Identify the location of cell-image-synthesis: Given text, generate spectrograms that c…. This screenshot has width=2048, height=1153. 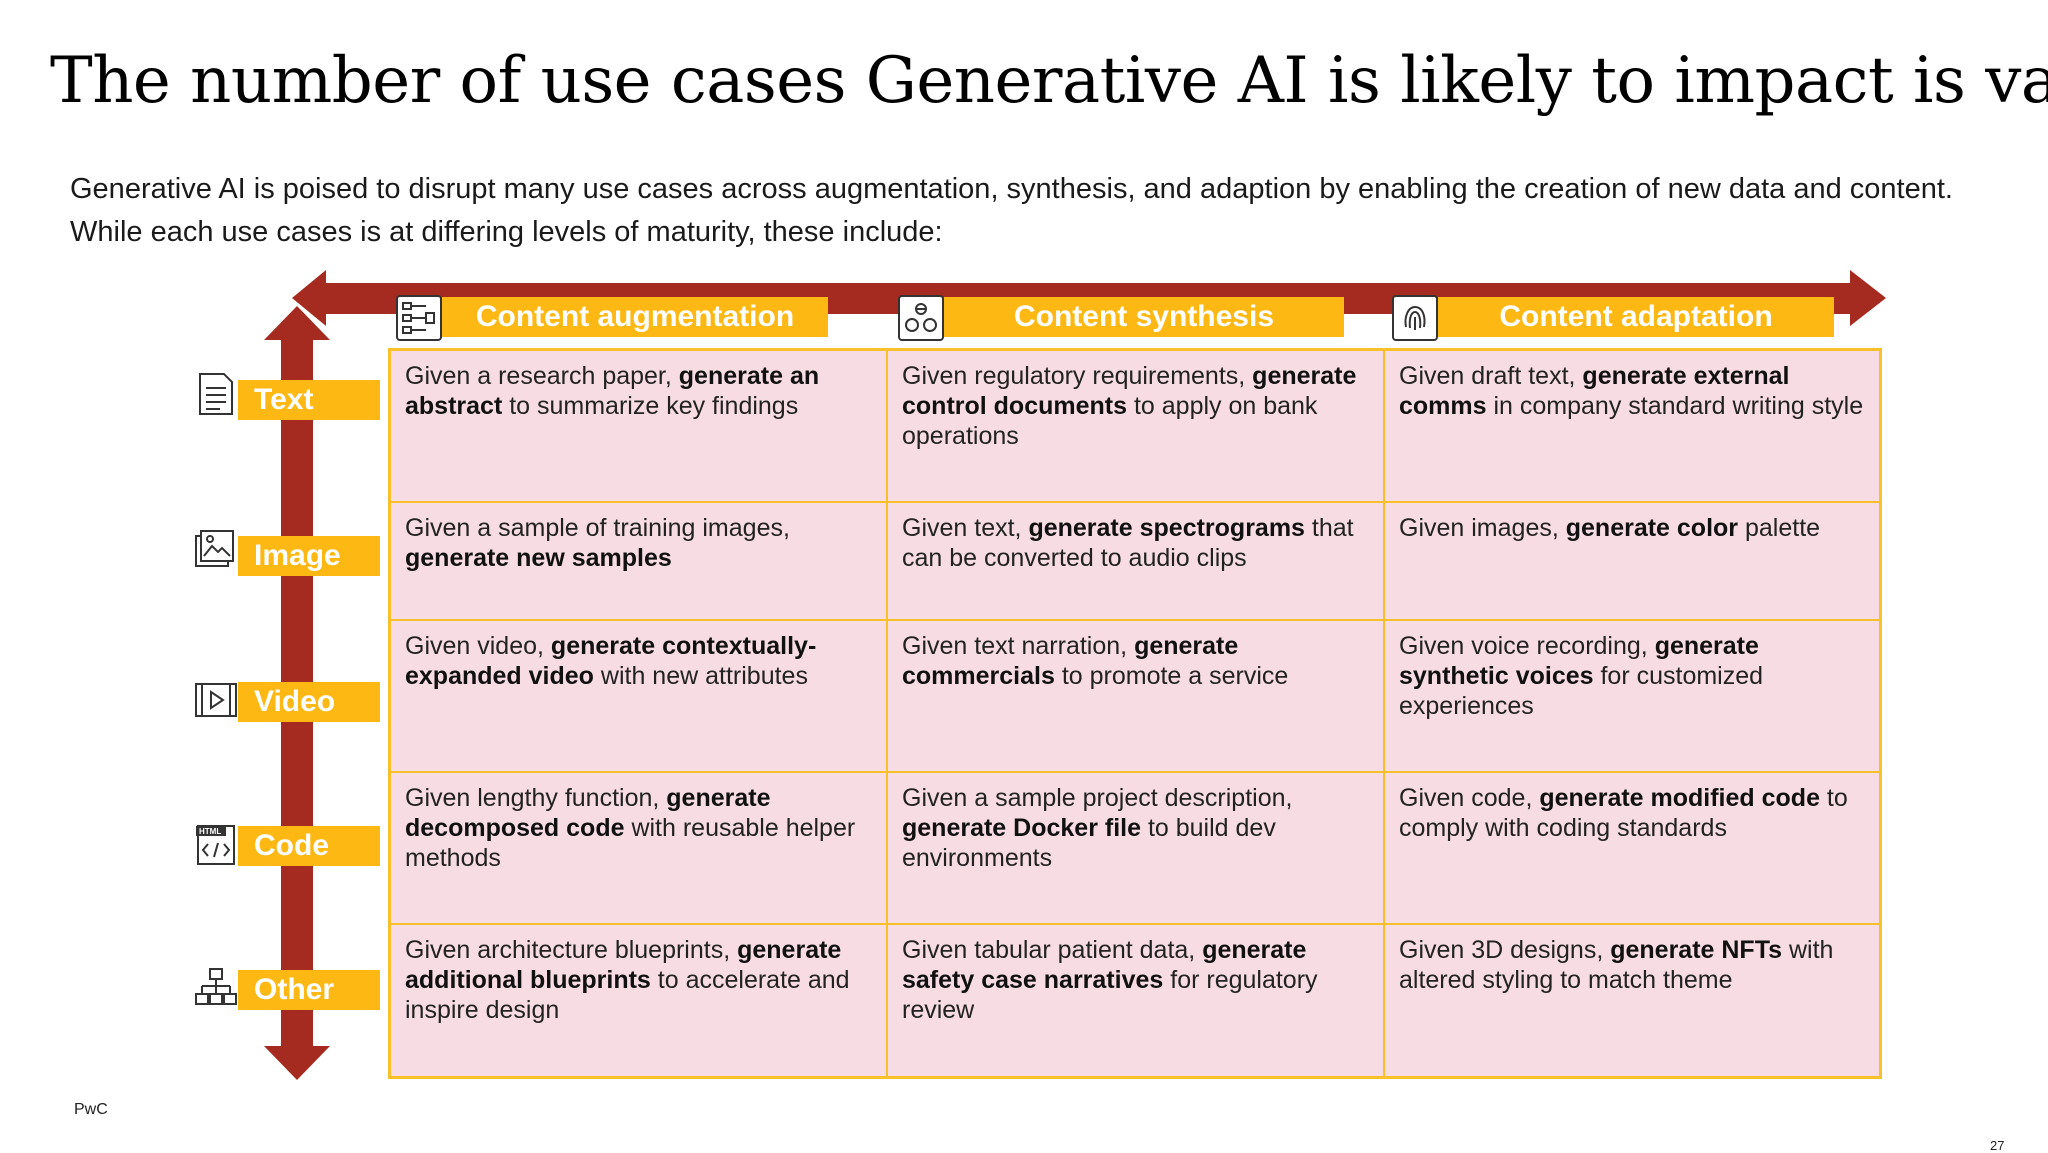
(1136, 562).